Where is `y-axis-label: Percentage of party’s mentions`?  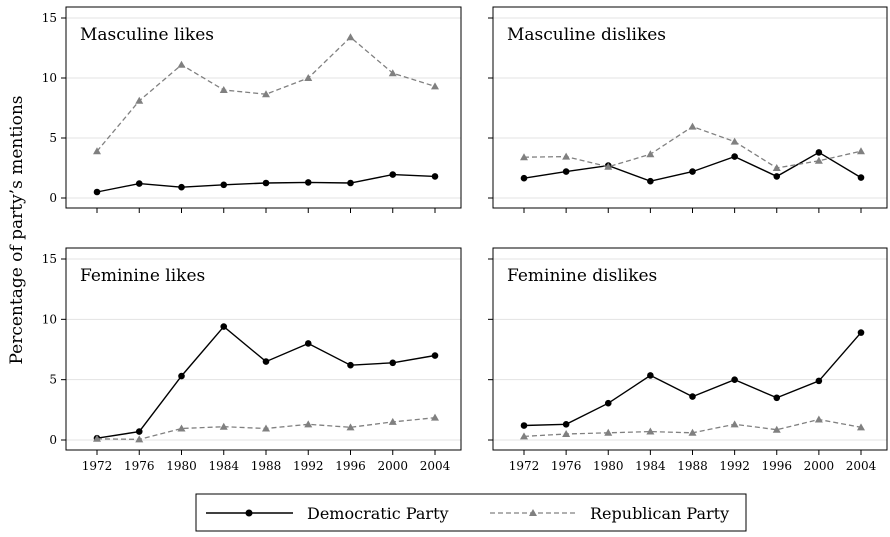 y-axis-label: Percentage of party’s mentions is located at coordinates (17, 229).